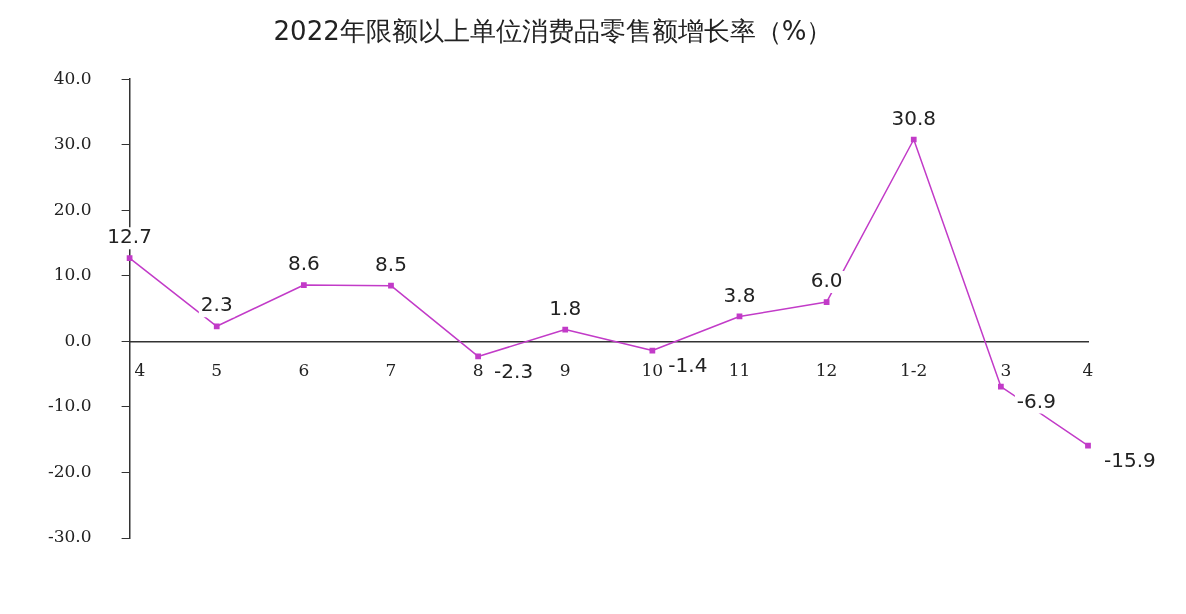 This screenshot has height=614, width=1186. I want to click on chart-title: 2022年限额以上单位消费品零售额增长率（%）, so click(553, 31).